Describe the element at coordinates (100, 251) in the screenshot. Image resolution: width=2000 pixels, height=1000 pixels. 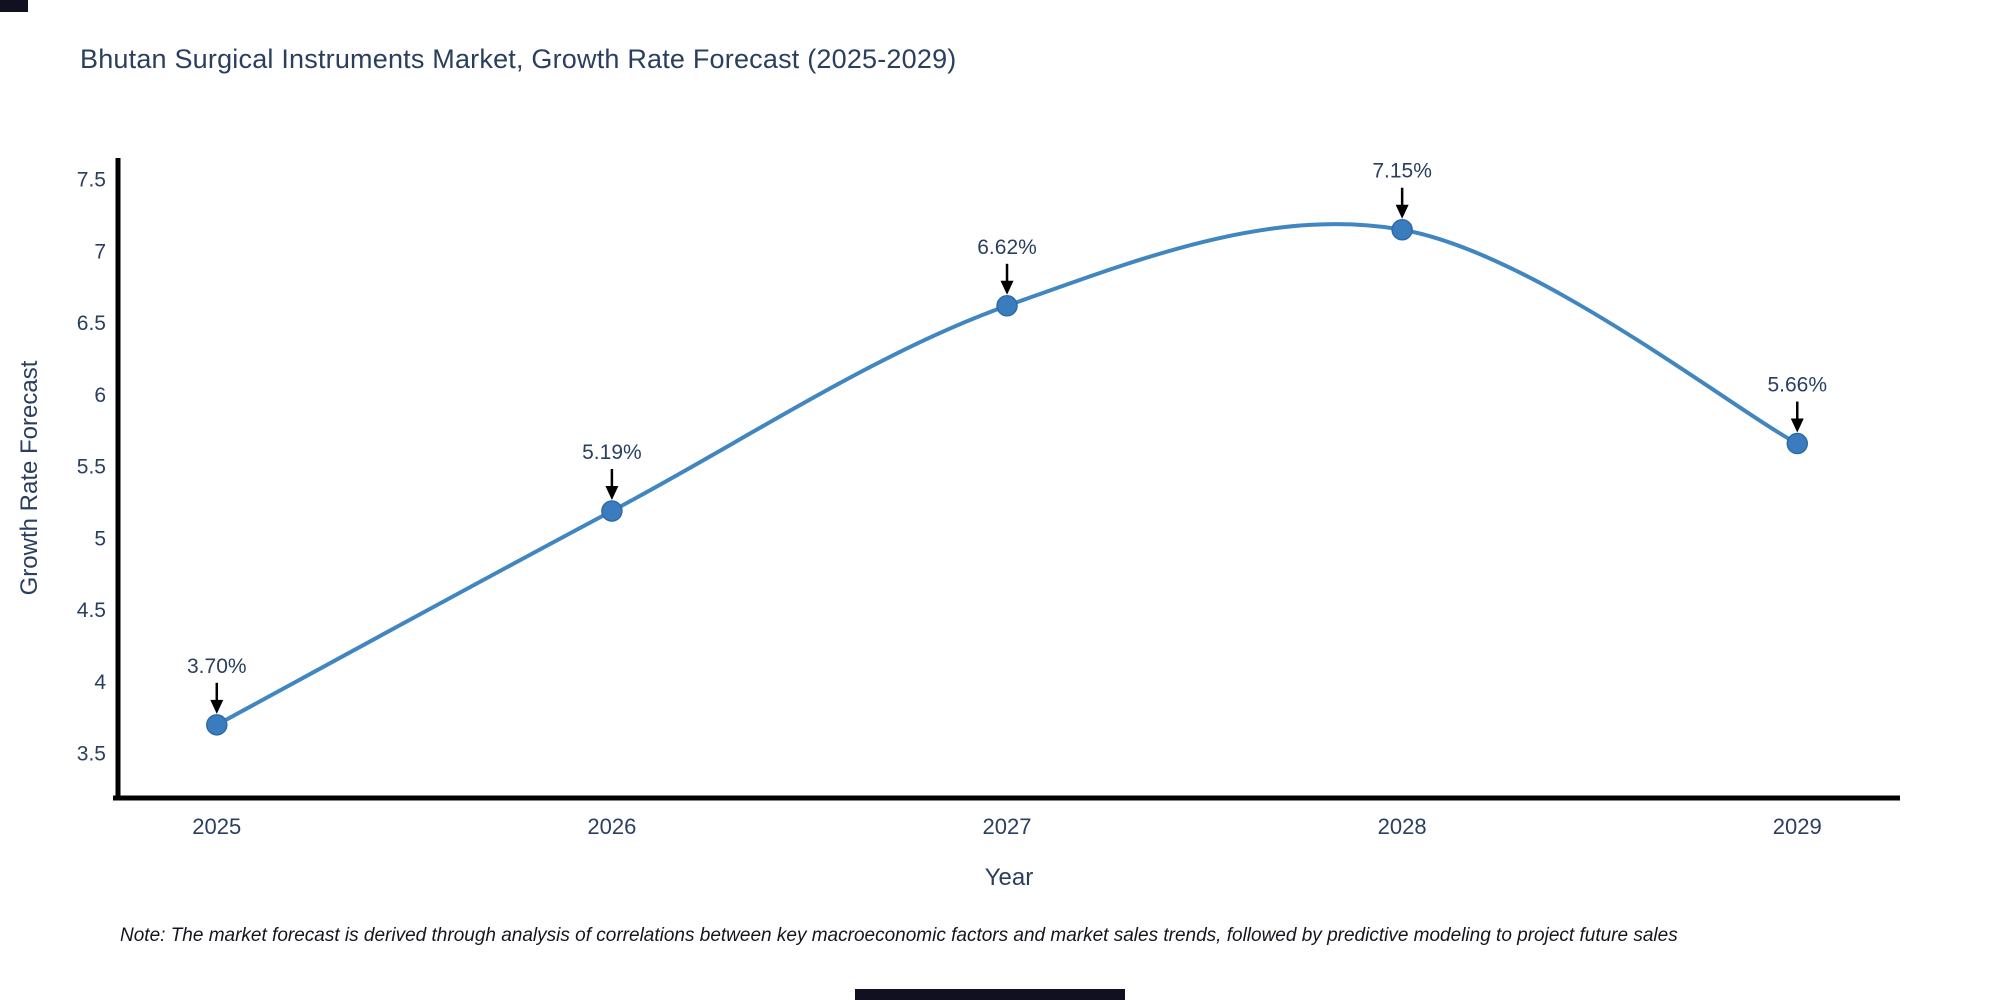
I see `y-tick-label: 7` at that location.